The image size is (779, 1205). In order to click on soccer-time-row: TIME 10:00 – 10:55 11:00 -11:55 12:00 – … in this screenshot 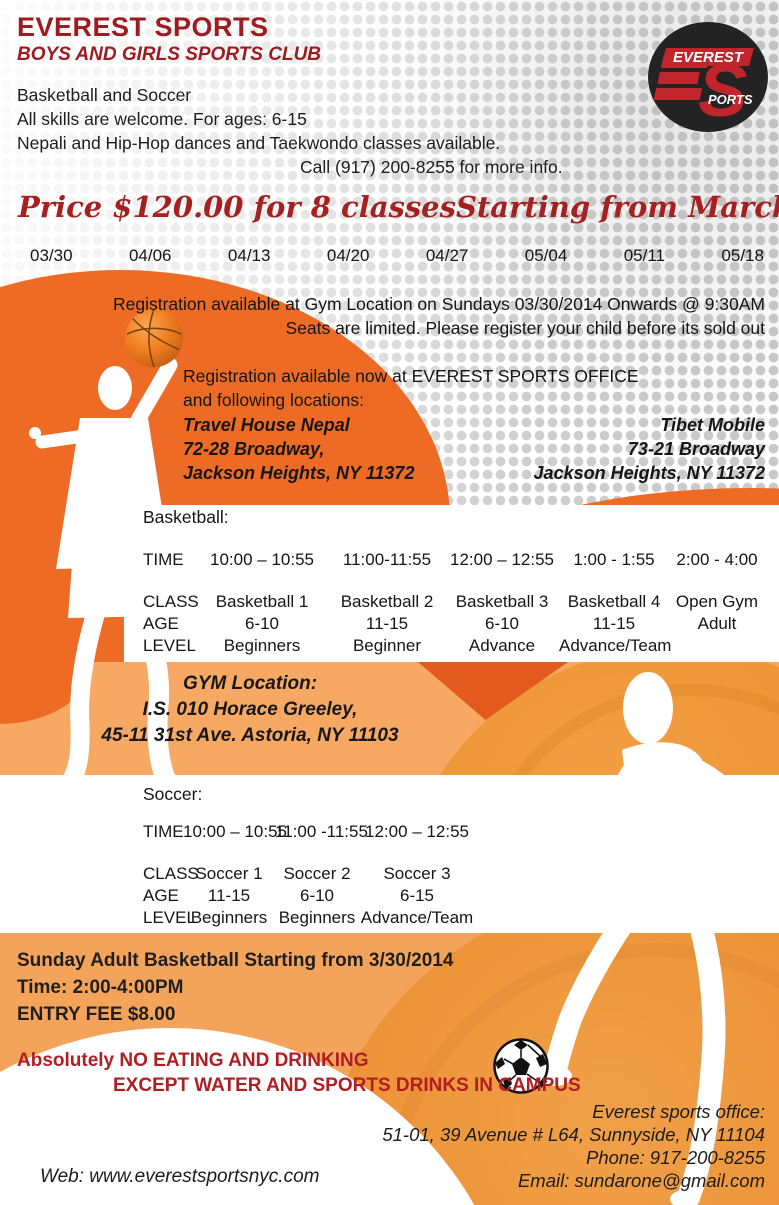, I will do `click(309, 832)`.